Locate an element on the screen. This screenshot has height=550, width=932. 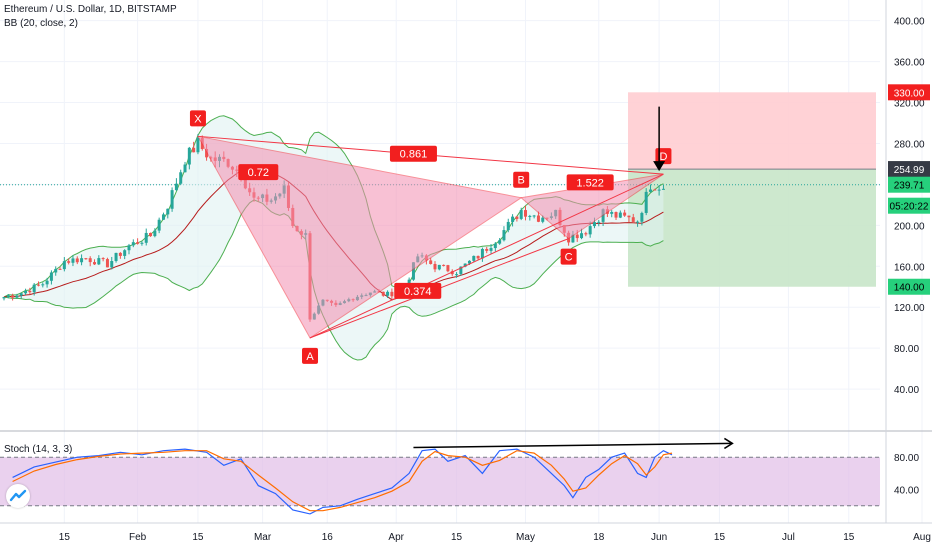
time-tick-label: Apr is located at coordinates (396, 537).